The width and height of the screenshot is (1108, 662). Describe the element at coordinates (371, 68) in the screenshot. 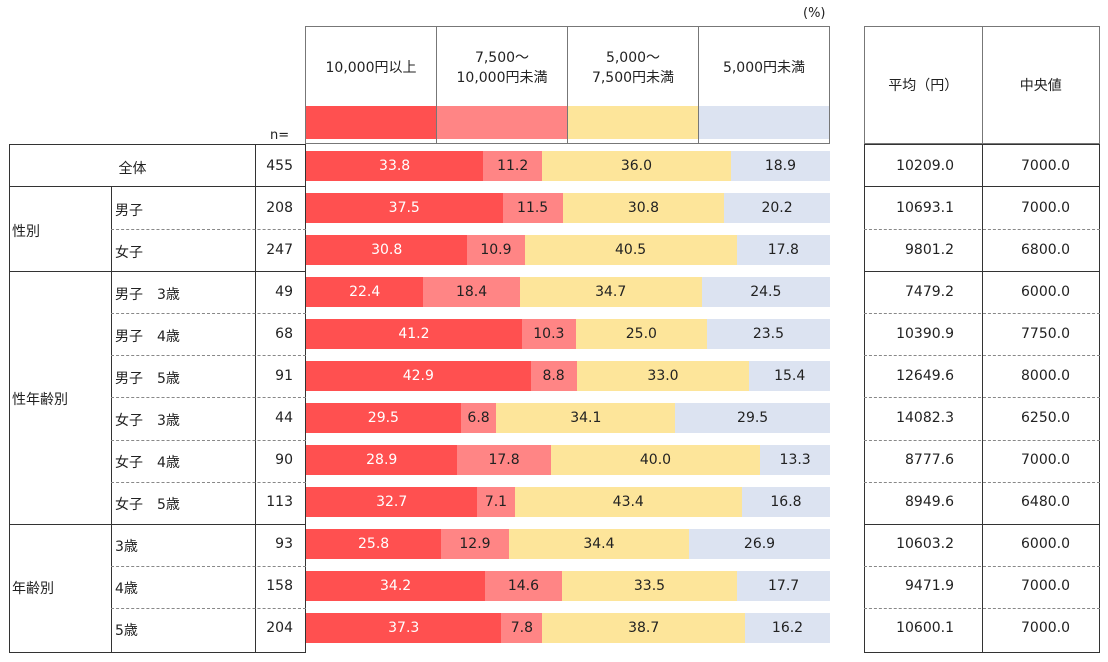

I see `legend-label: 10,000円以上` at that location.